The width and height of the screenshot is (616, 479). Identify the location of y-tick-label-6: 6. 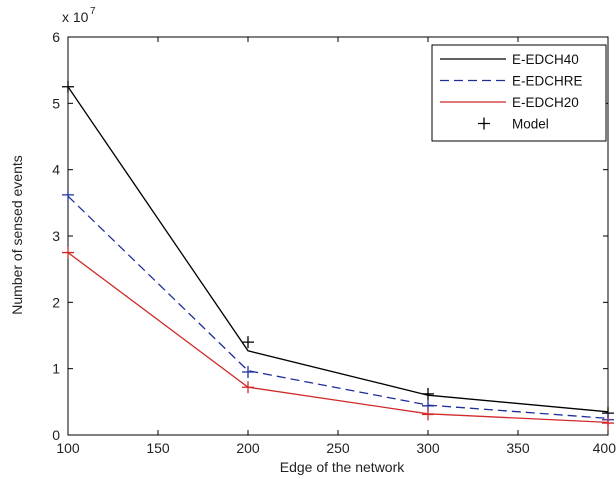
(56, 37).